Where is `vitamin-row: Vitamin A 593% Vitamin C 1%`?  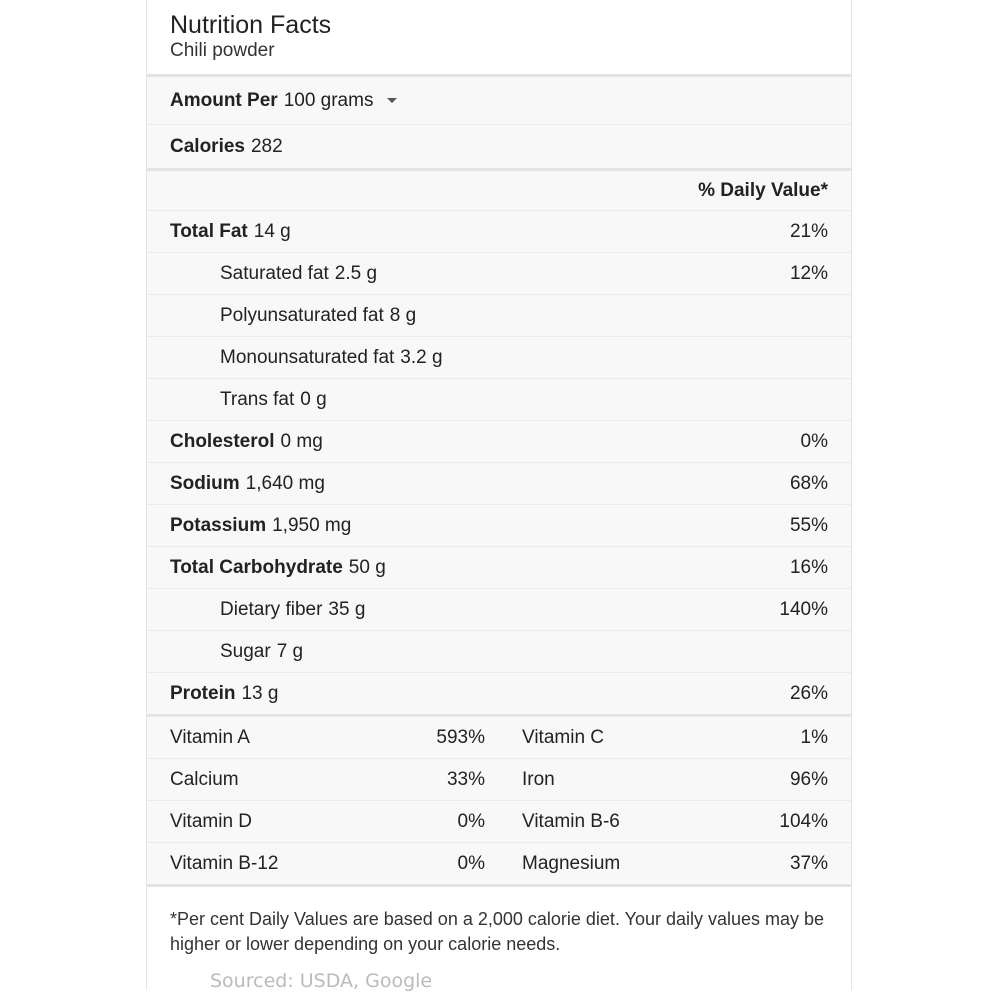
vitamin-row: Vitamin A 593% Vitamin C 1% is located at coordinates (499, 737).